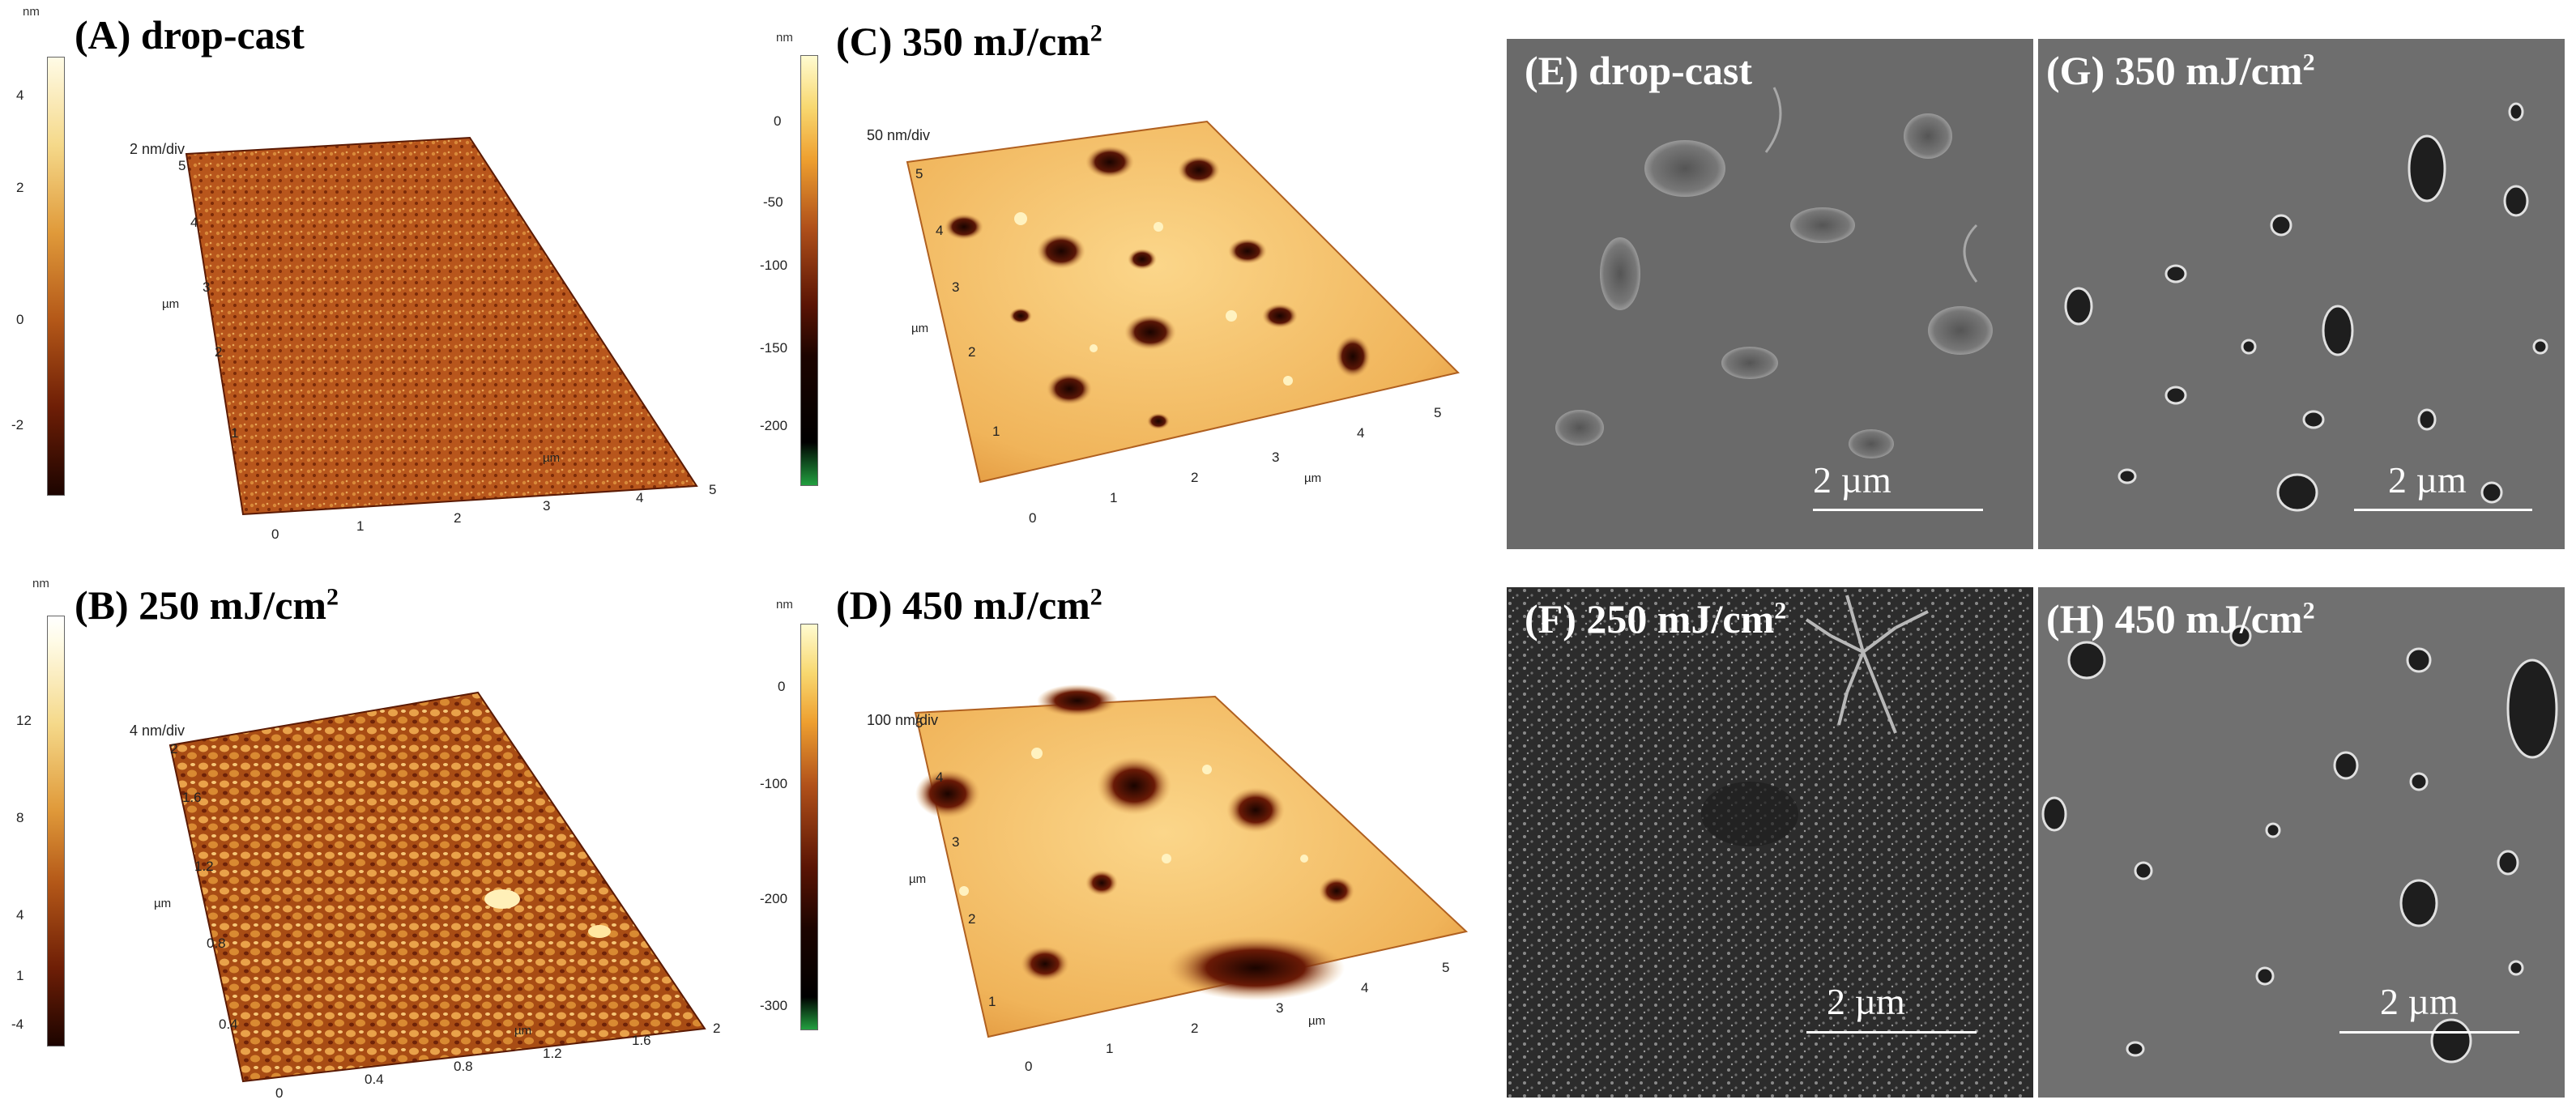 This screenshot has height=1104, width=2576. I want to click on panel-c-ytick: 4, so click(940, 230).